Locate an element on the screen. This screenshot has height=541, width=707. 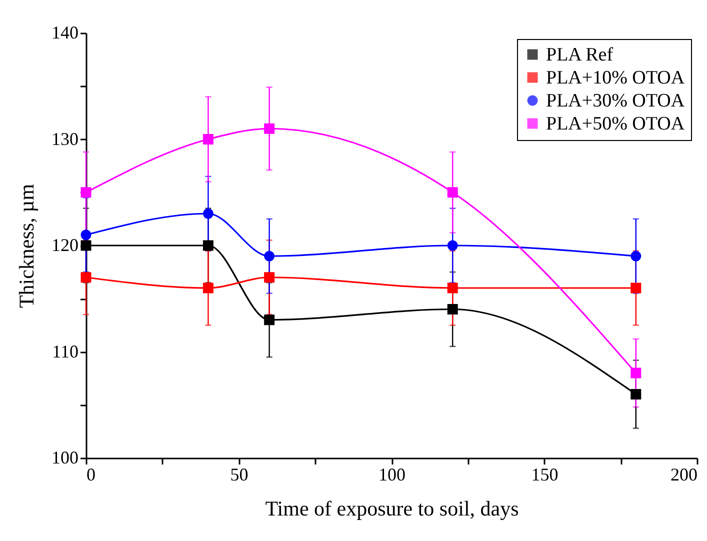
y-tick-label: 130 is located at coordinates (65, 138).